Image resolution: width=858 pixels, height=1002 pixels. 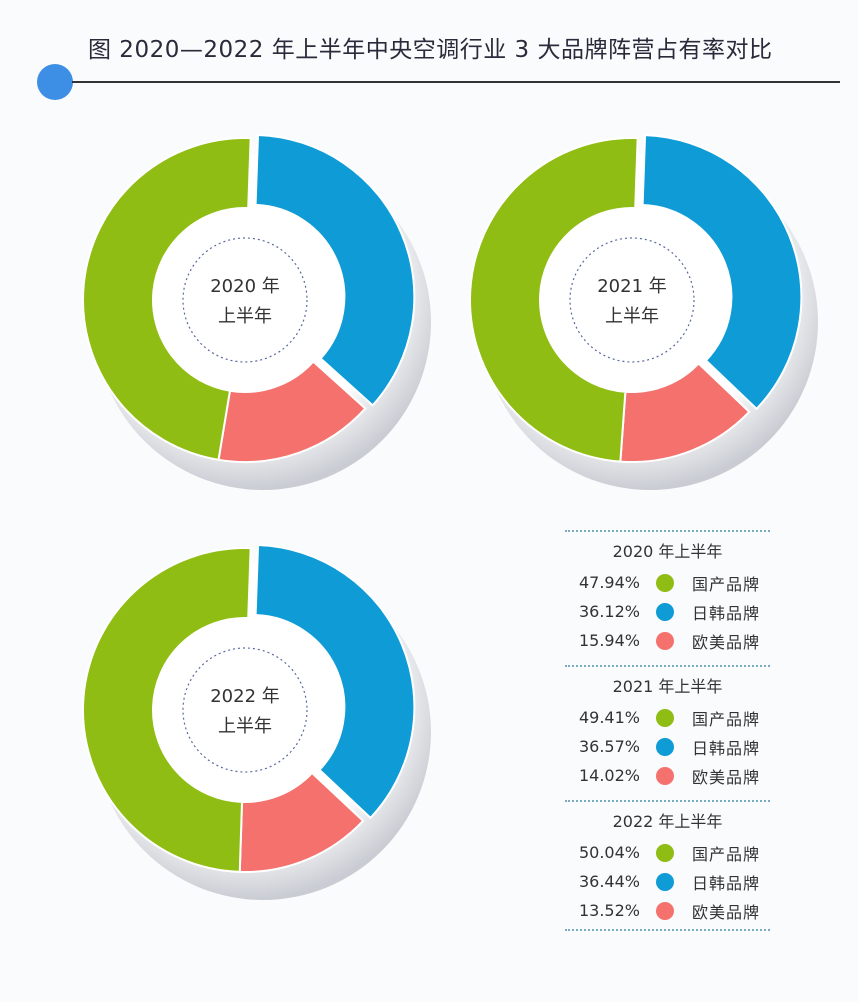 What do you see at coordinates (632, 286) in the screenshot?
I see `center-label: 2021 年` at bounding box center [632, 286].